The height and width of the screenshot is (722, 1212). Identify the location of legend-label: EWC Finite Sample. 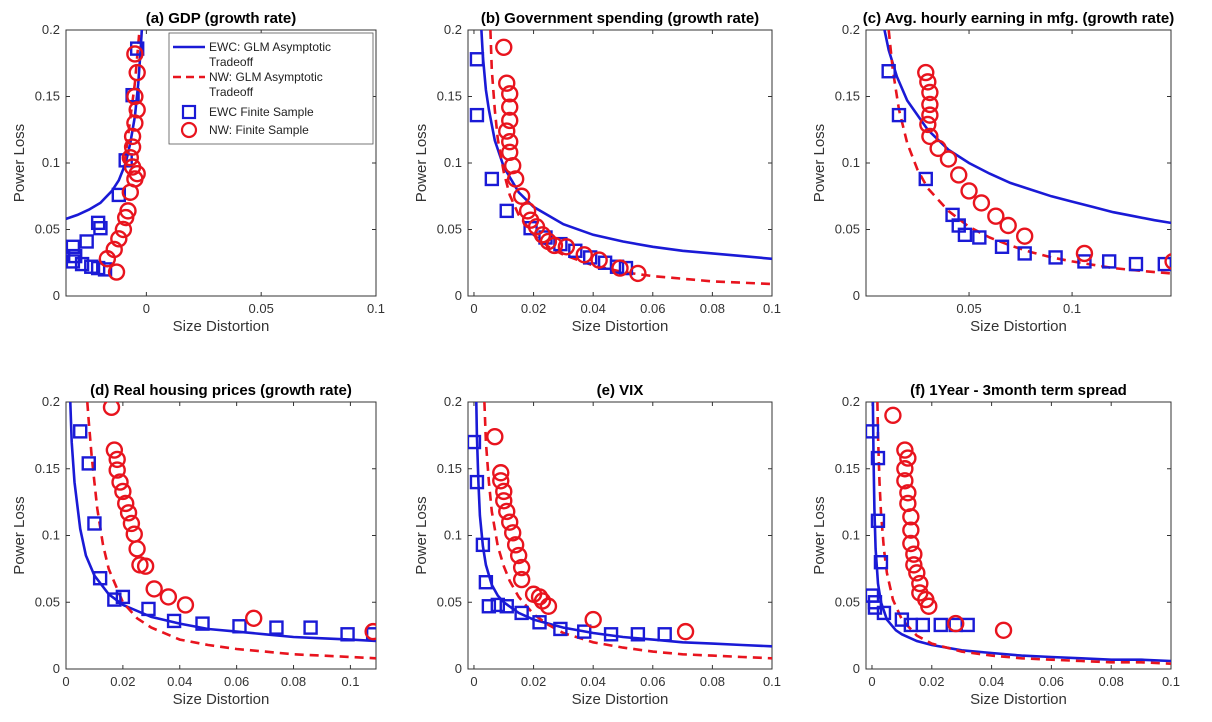
(261, 112).